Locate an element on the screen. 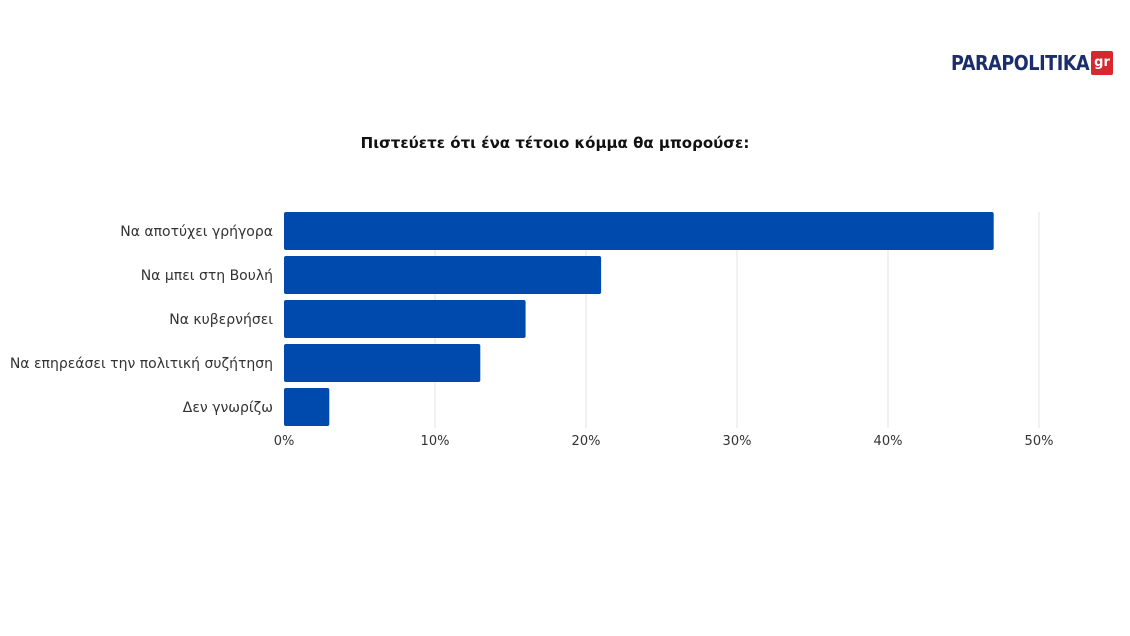  x-axis-ticks: 0% 10% 20% 30% 40% 50% is located at coordinates (664, 441).